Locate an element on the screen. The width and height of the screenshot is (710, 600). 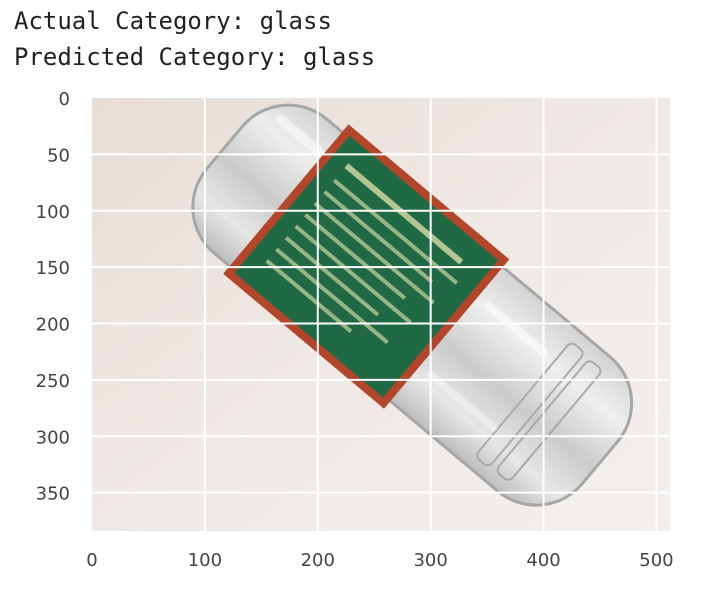
x-tick-label: 200 is located at coordinates (318, 560).